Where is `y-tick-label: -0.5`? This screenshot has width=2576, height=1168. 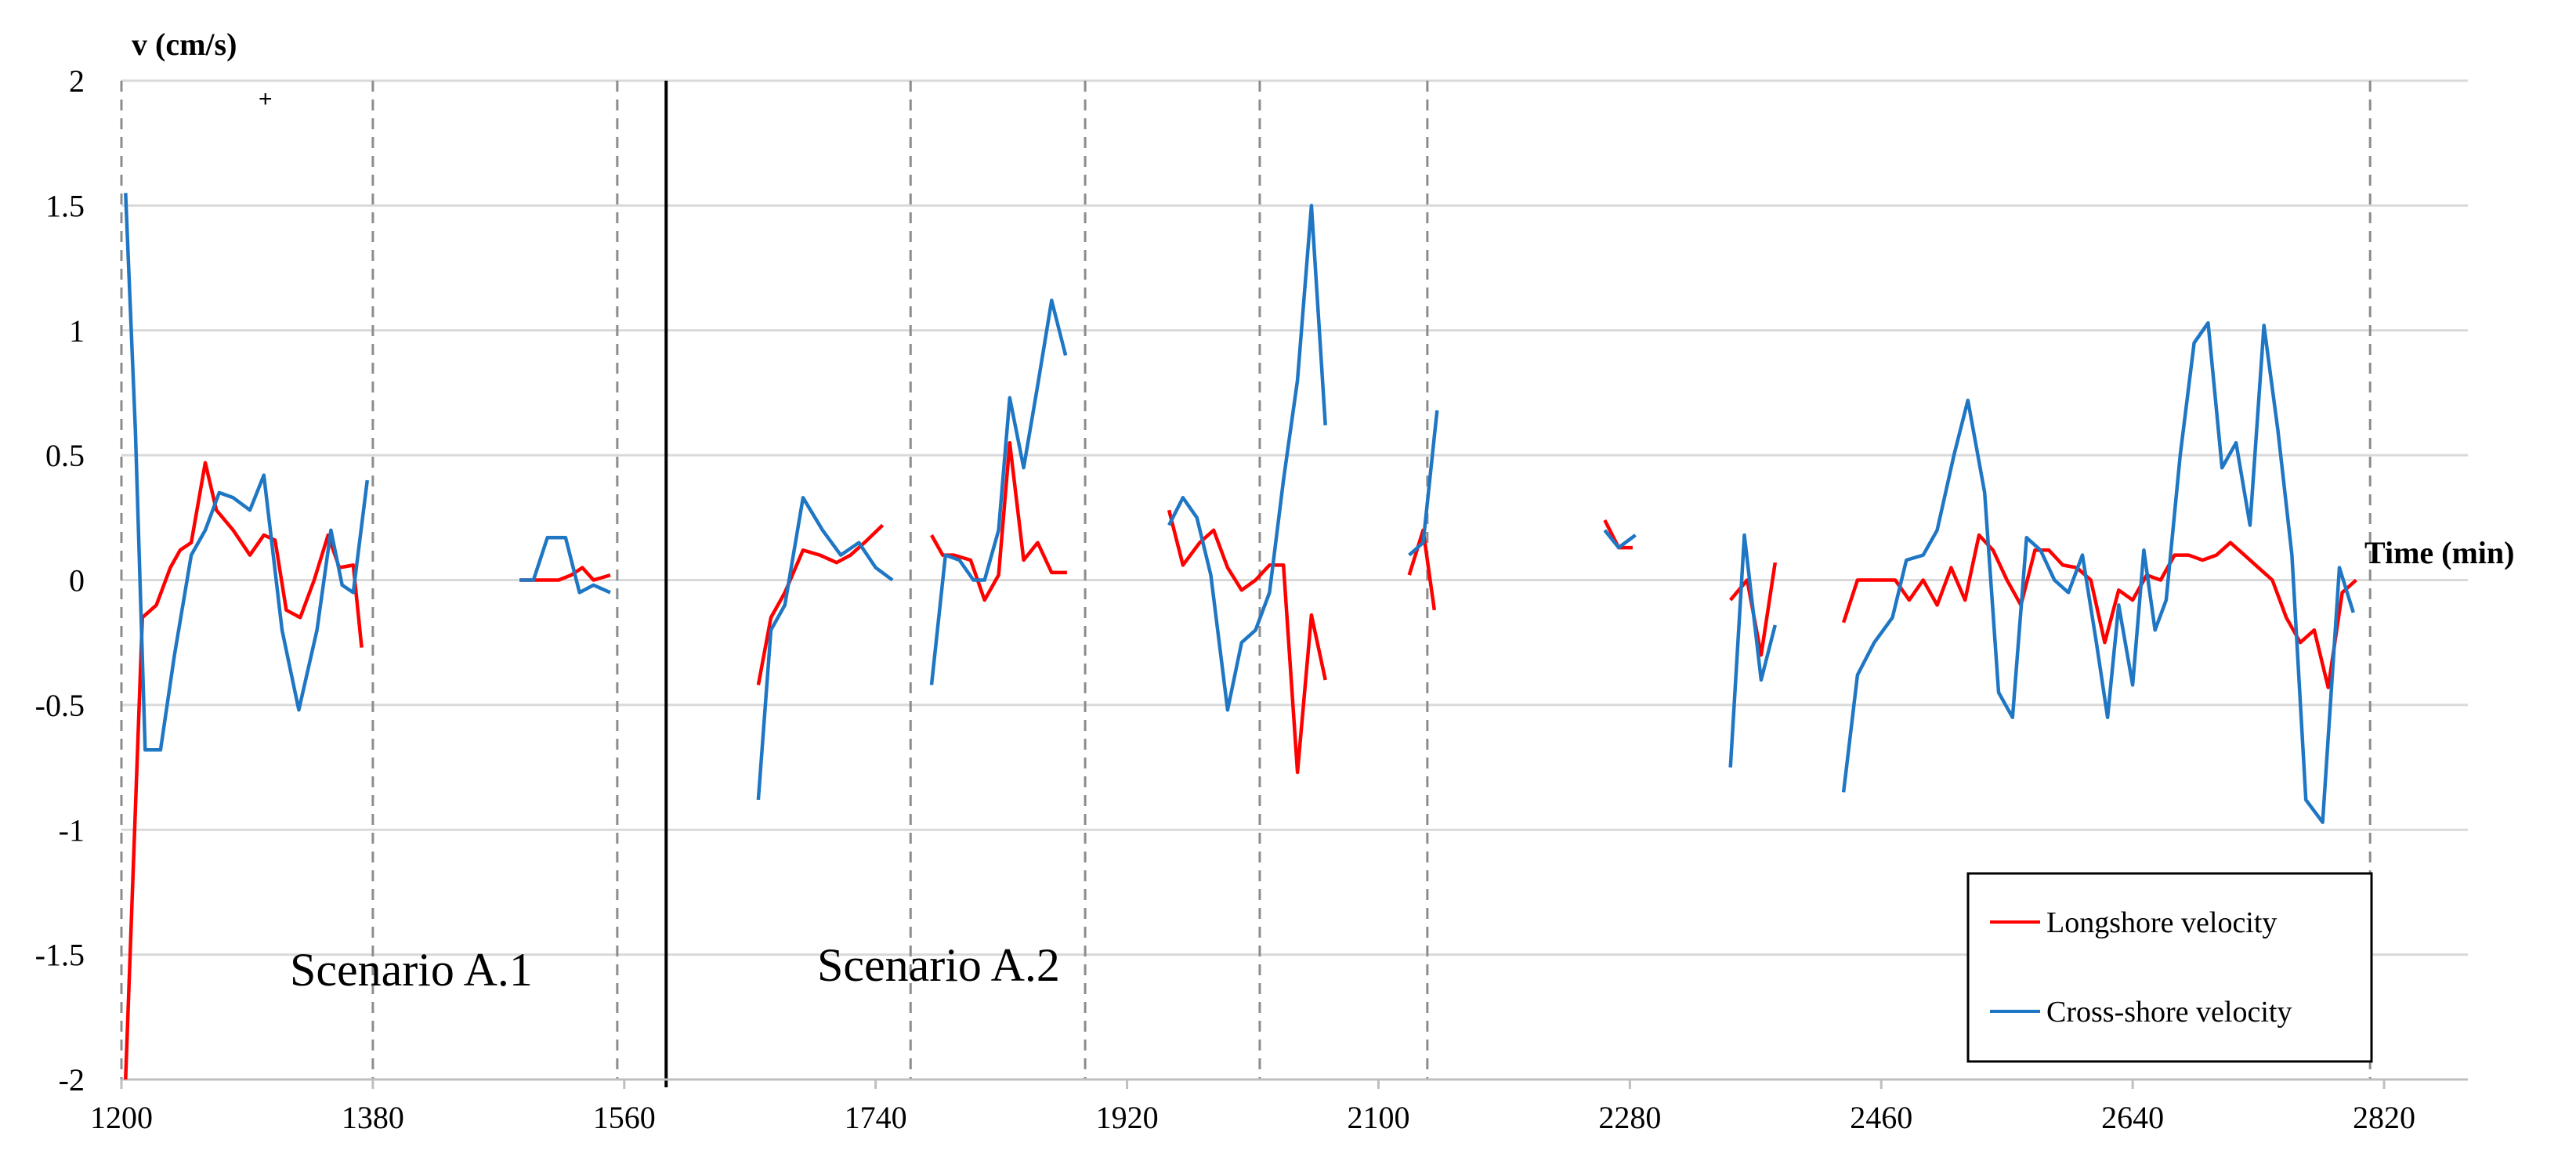 y-tick-label: -0.5 is located at coordinates (60, 705).